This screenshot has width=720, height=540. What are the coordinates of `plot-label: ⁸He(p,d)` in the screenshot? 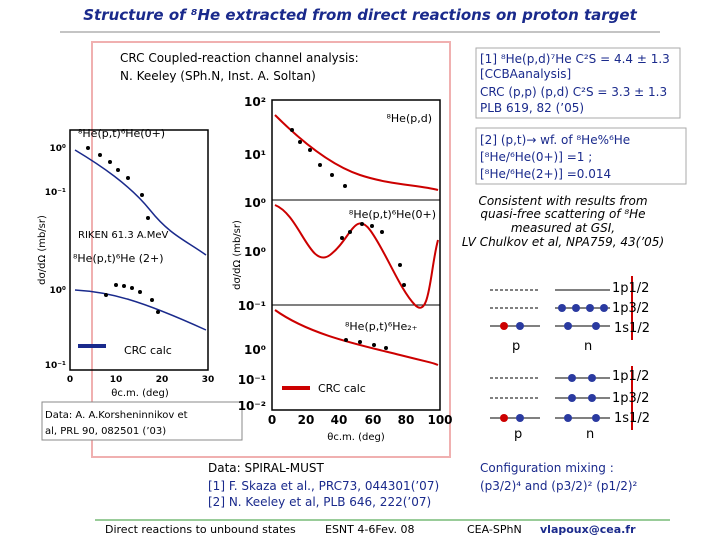 It's located at (410, 118).